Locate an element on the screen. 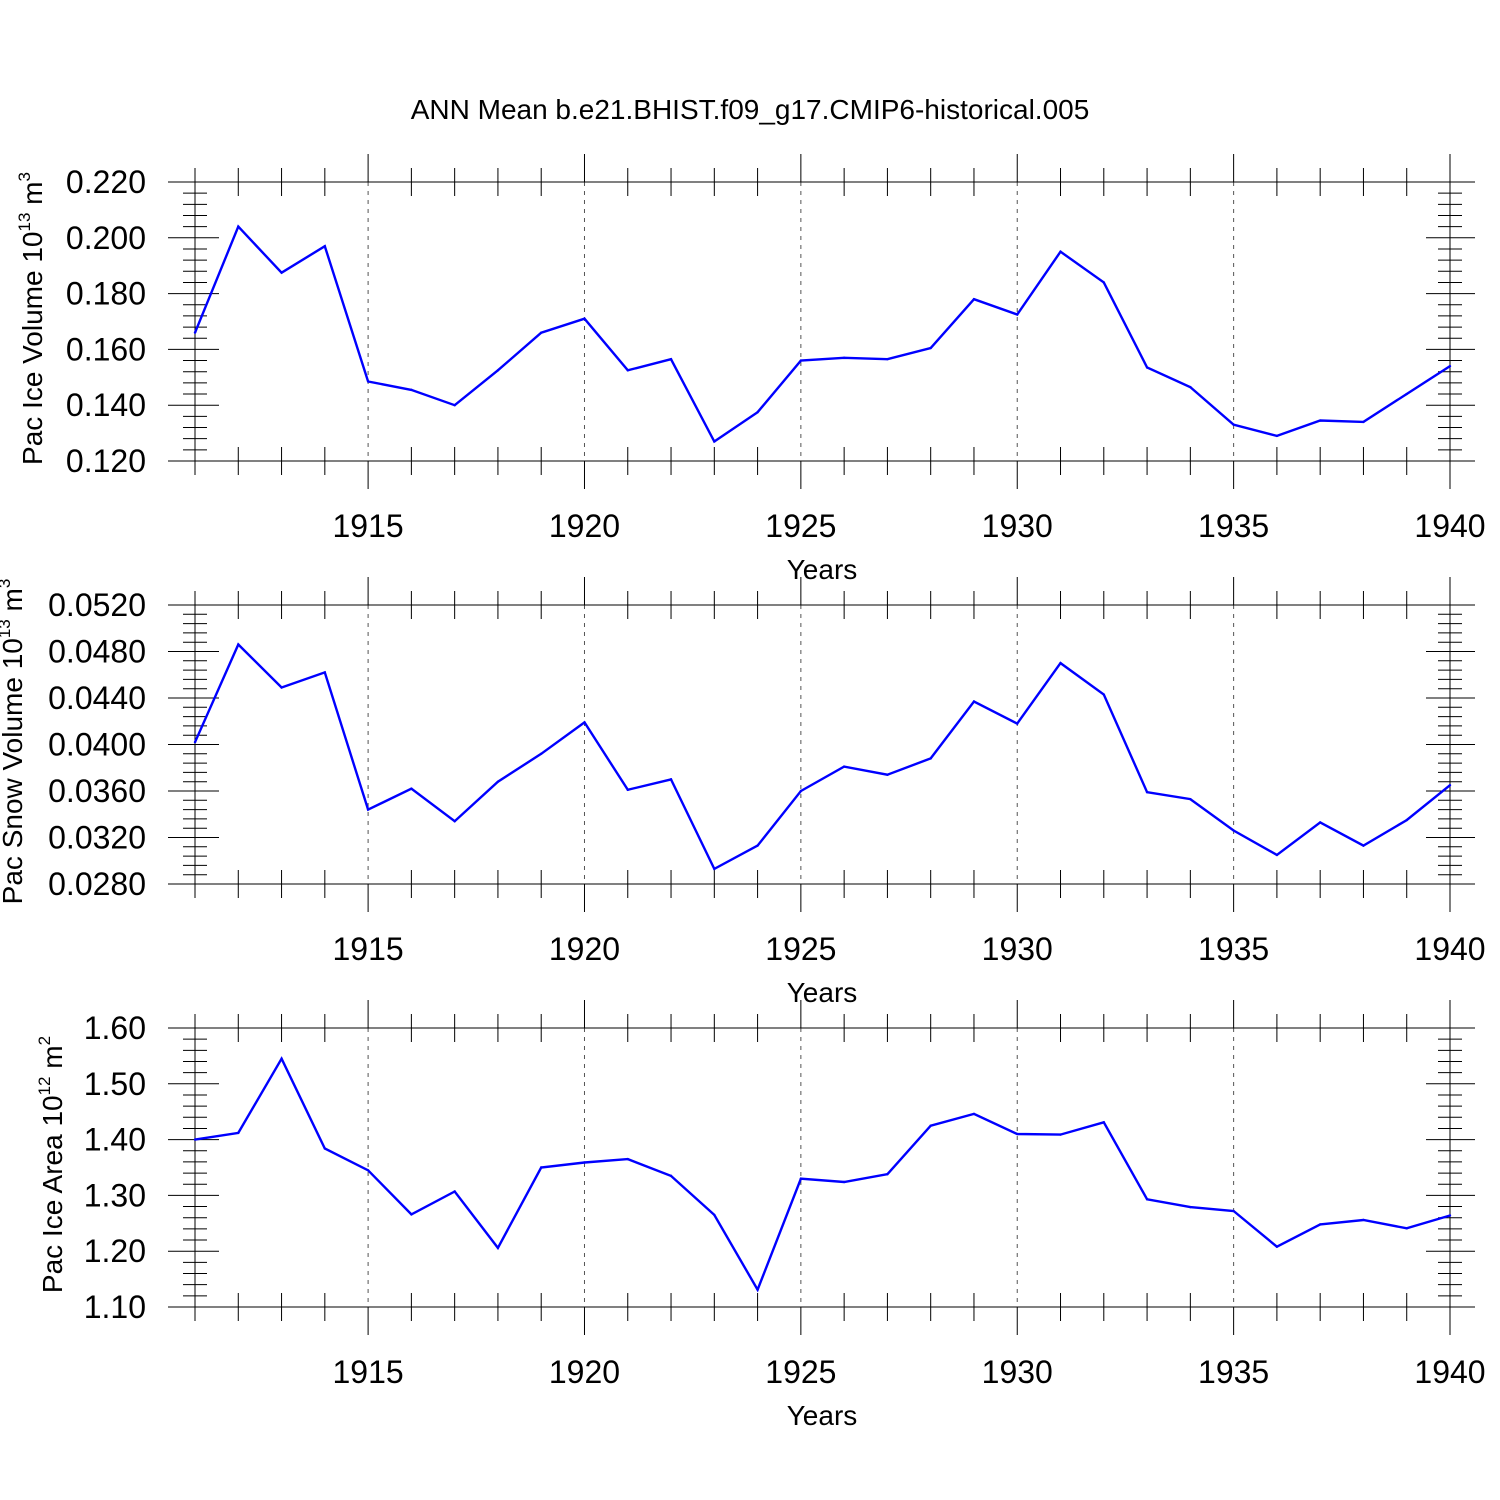  y-tick-label: 1.50 is located at coordinates (115, 1084).